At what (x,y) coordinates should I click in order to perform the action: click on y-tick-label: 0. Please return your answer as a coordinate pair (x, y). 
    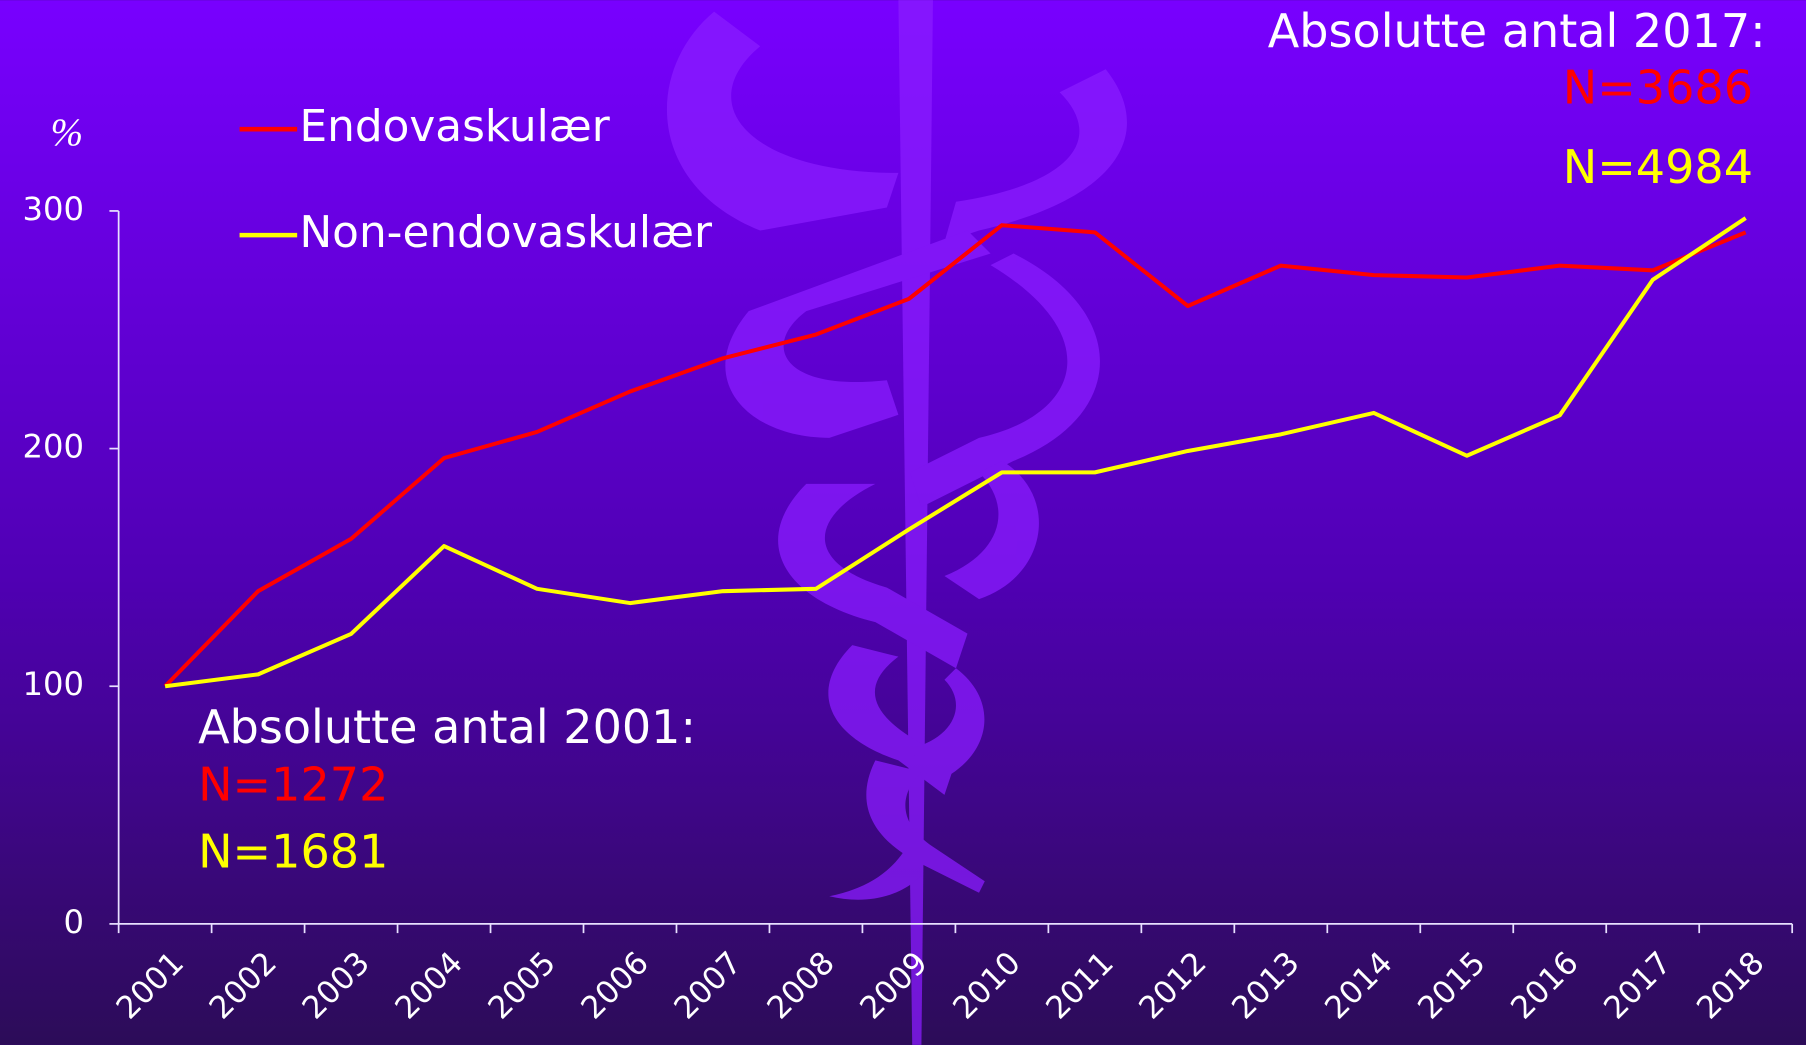
    Looking at the image, I should click on (74, 922).